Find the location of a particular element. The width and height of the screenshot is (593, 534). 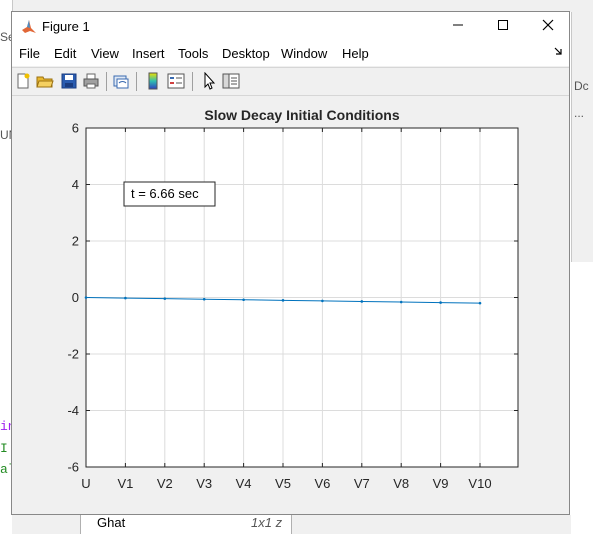

annotation-text: t = 6.66 sec is located at coordinates (165, 193).